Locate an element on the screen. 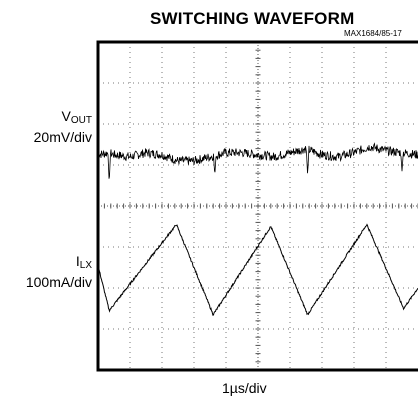 Image resolution: width=418 pixels, height=406 pixels. x-axis-label: 1µs/div is located at coordinates (244, 388).